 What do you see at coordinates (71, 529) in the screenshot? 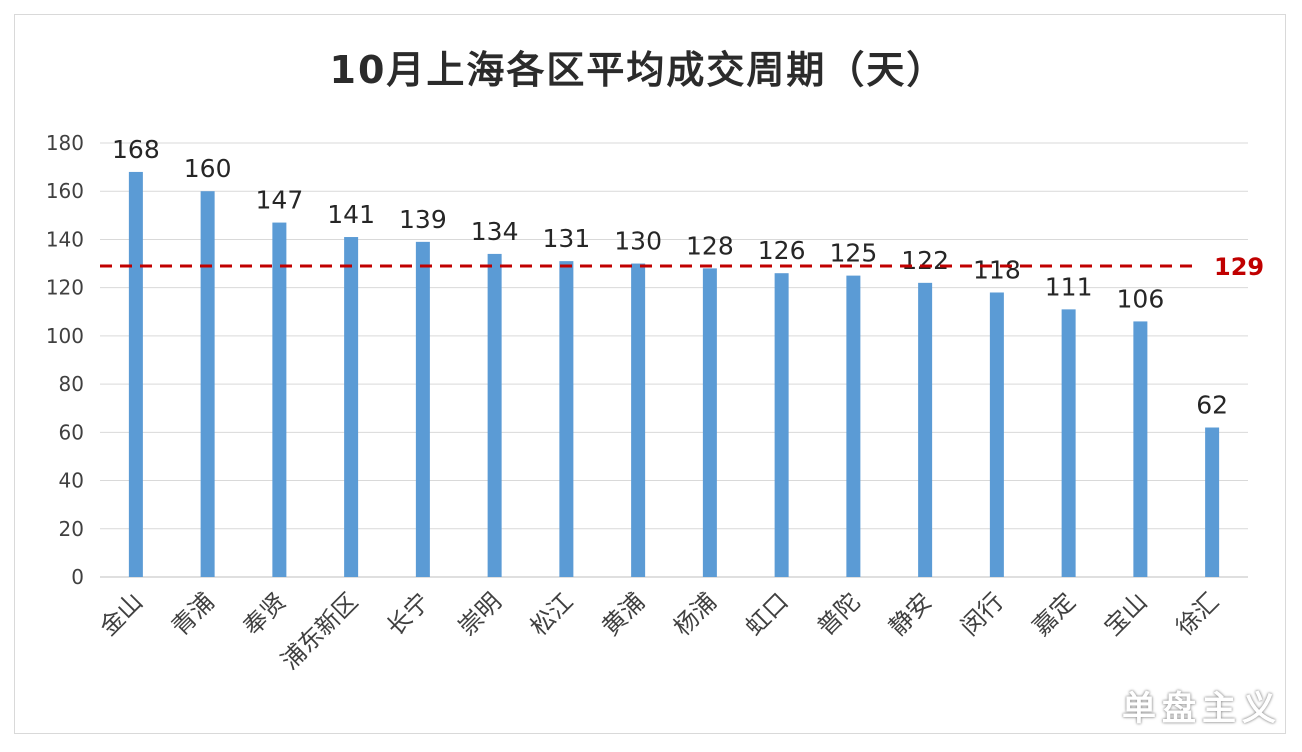
I see `y-tick-label: 20` at bounding box center [71, 529].